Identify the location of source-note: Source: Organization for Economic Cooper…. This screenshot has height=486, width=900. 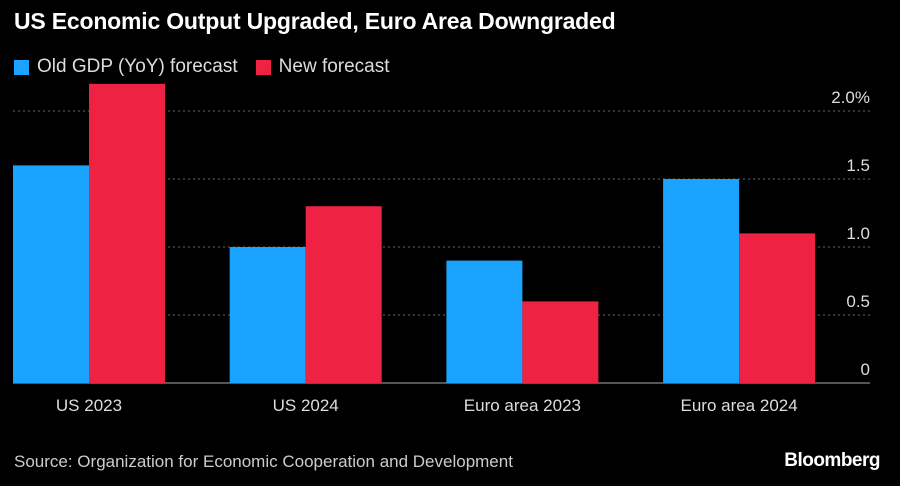
(263, 461).